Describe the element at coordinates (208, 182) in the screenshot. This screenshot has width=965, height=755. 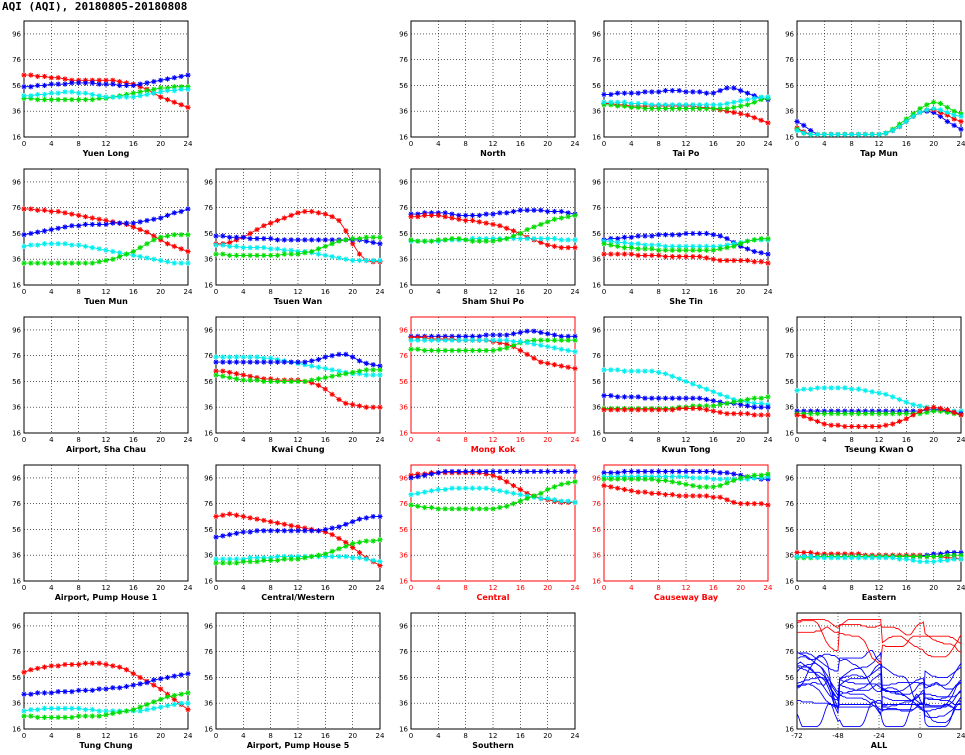
I see `y-tick-label: 96` at that location.